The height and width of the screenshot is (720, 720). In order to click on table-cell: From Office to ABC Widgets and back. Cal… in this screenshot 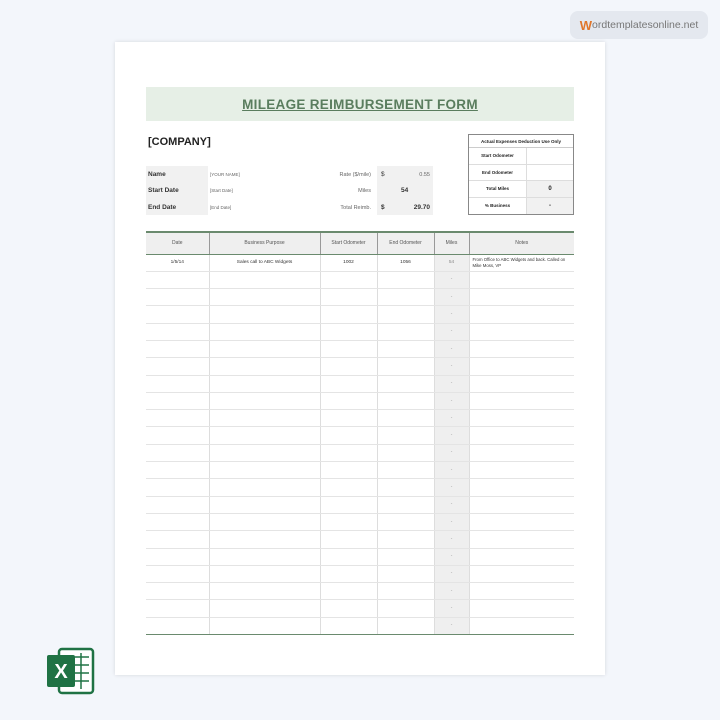, I will do `click(521, 263)`.